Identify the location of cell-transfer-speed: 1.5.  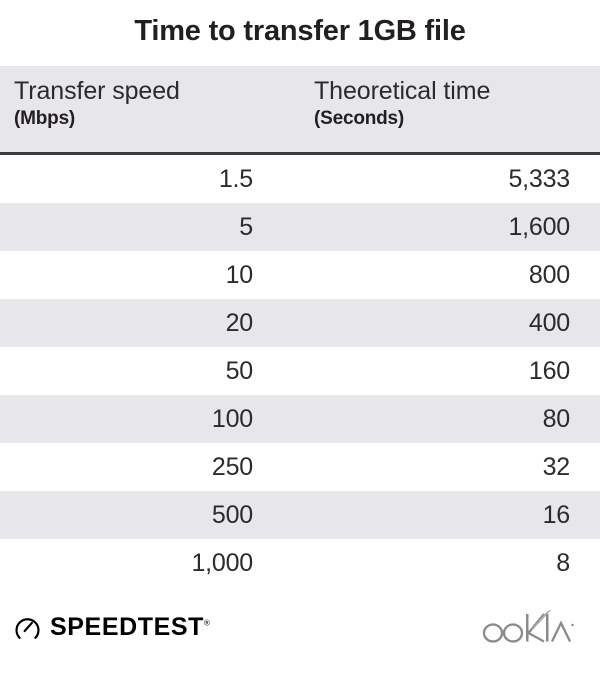
(235, 178).